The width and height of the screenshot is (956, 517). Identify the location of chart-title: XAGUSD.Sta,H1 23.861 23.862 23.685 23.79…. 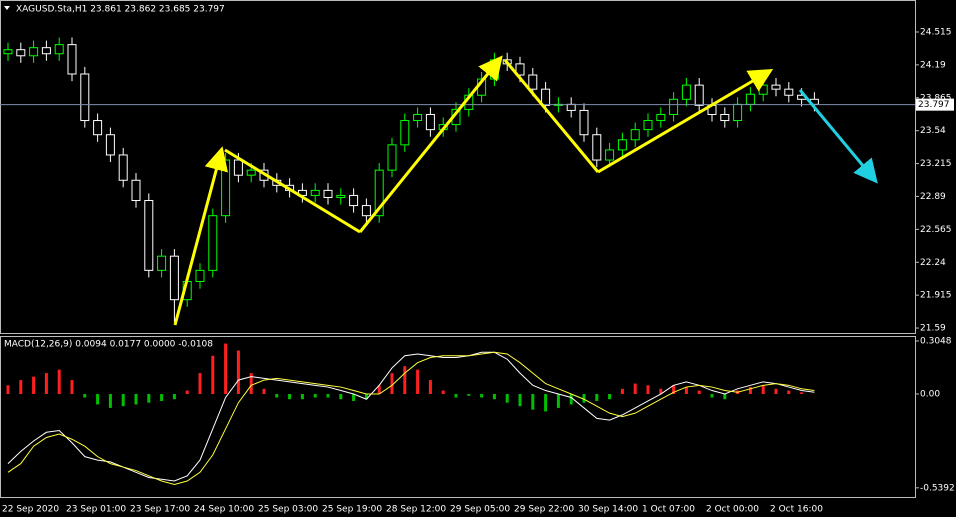
(120, 10).